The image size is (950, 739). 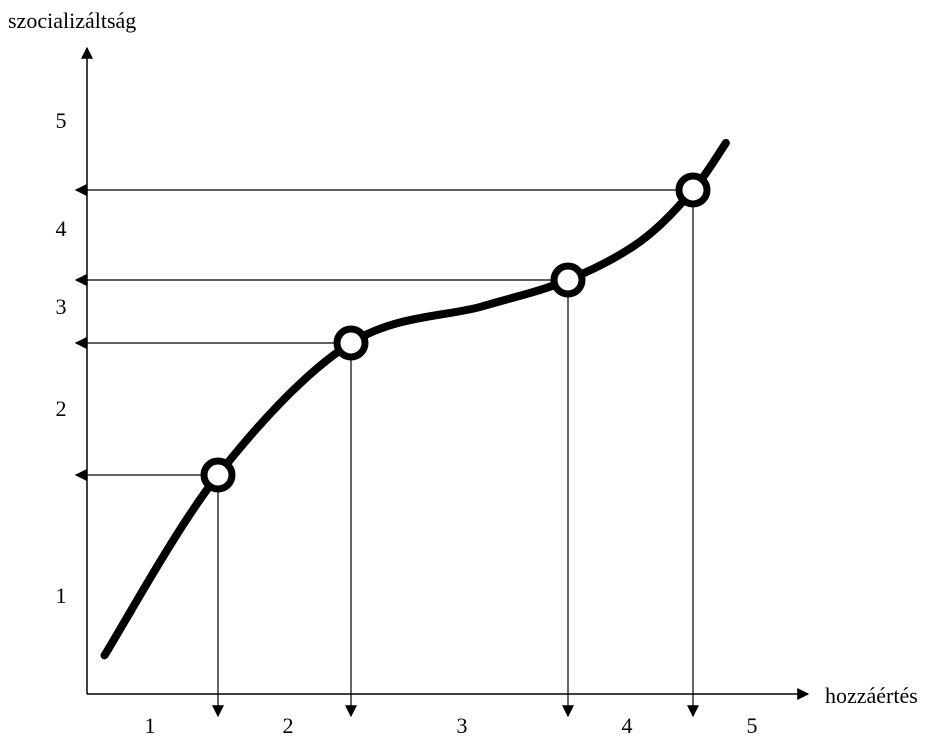 What do you see at coordinates (462, 725) in the screenshot?
I see `x-tick-label-3: 3` at bounding box center [462, 725].